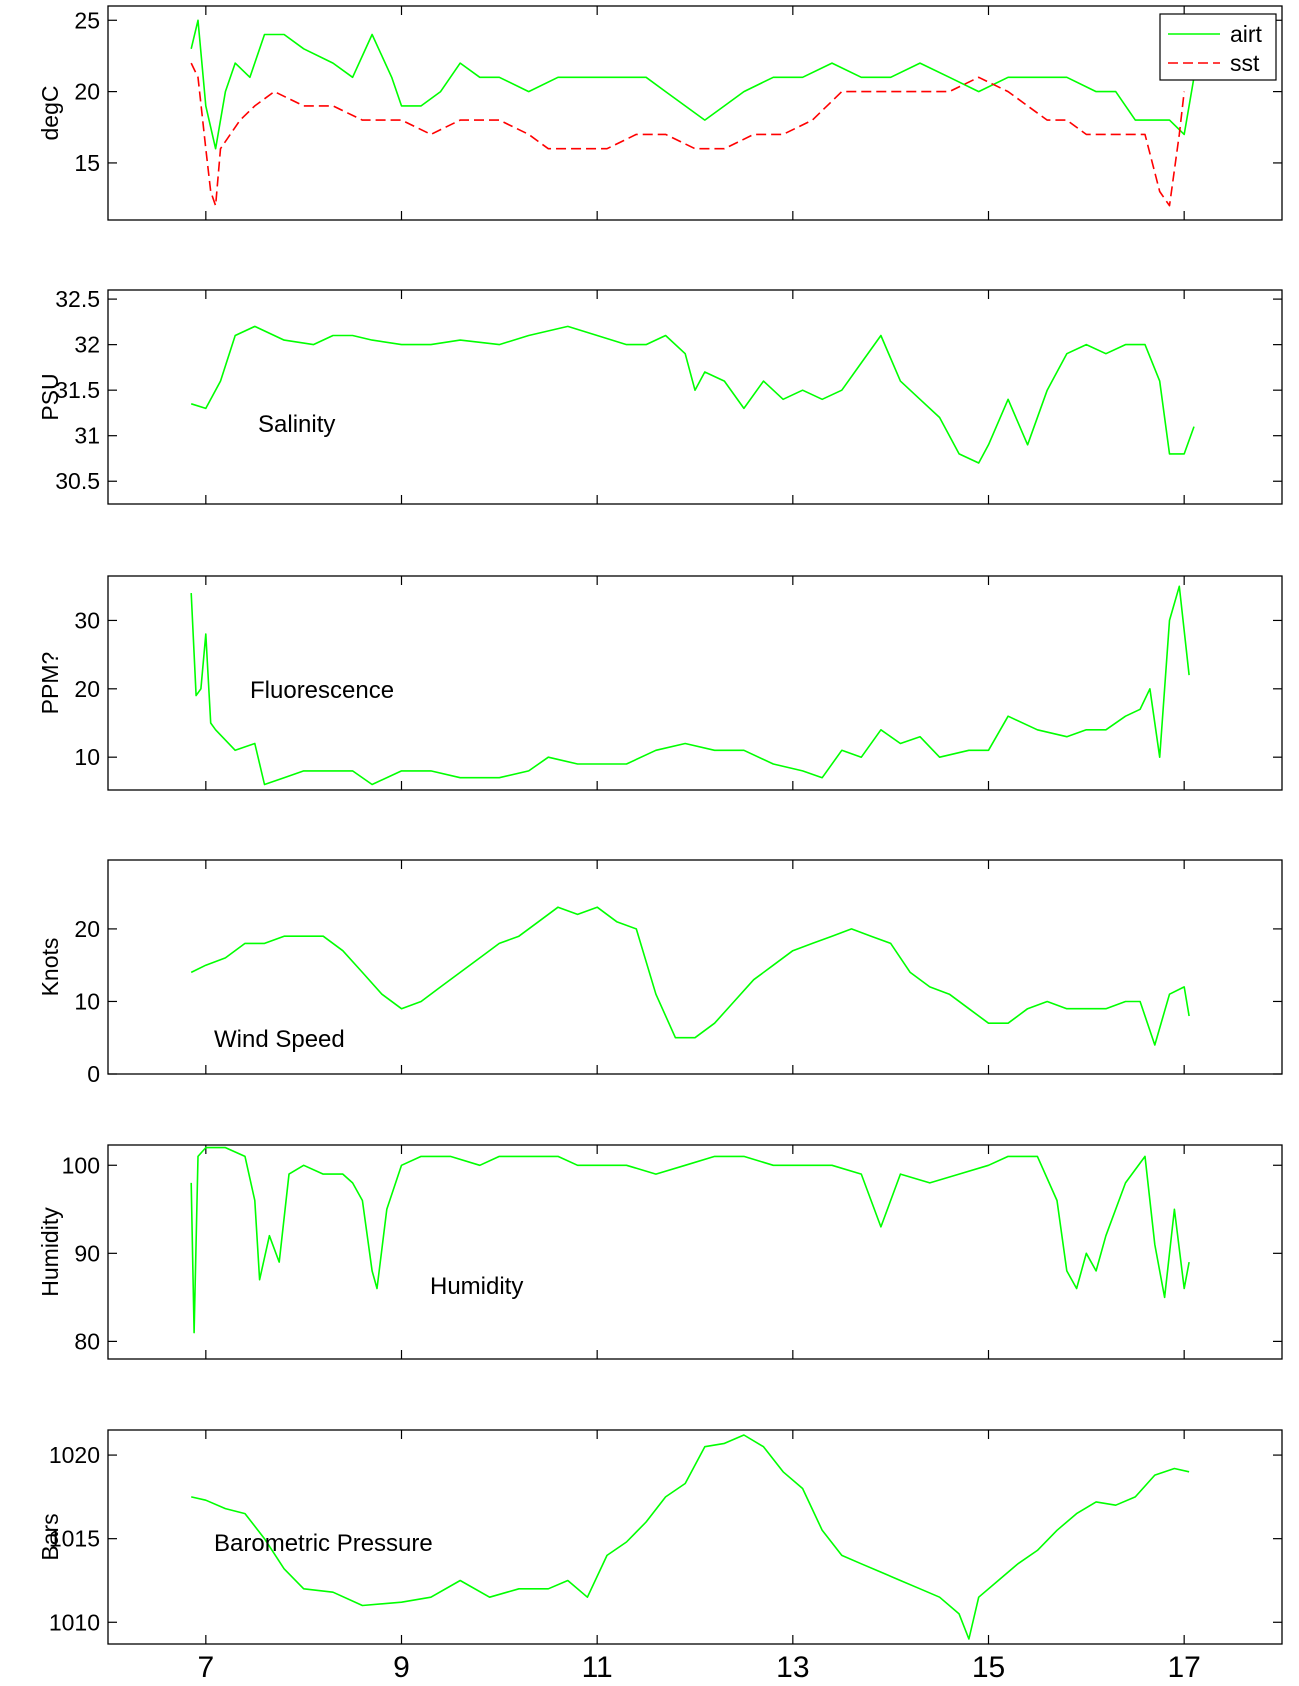 The image size is (1299, 1686). I want to click on y-tick-label-1-1: 15, so click(87, 163).